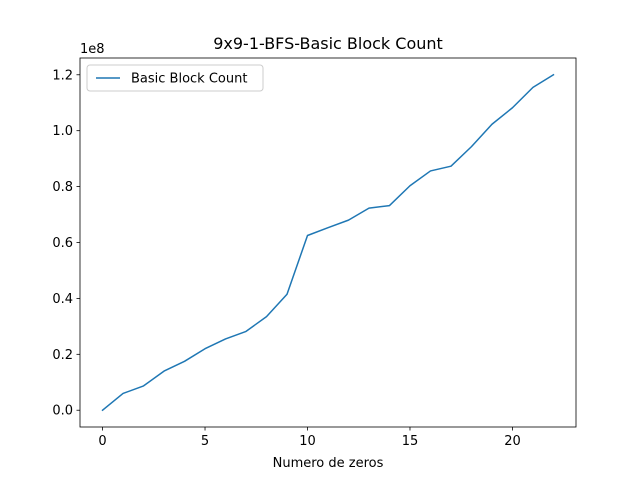  I want to click on y-tick-label: 0.4, so click(62, 299).